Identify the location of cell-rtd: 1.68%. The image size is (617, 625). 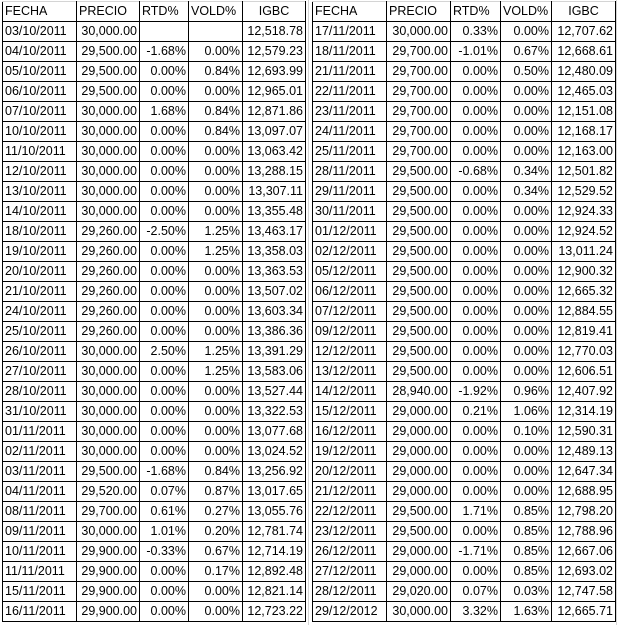
(164, 111).